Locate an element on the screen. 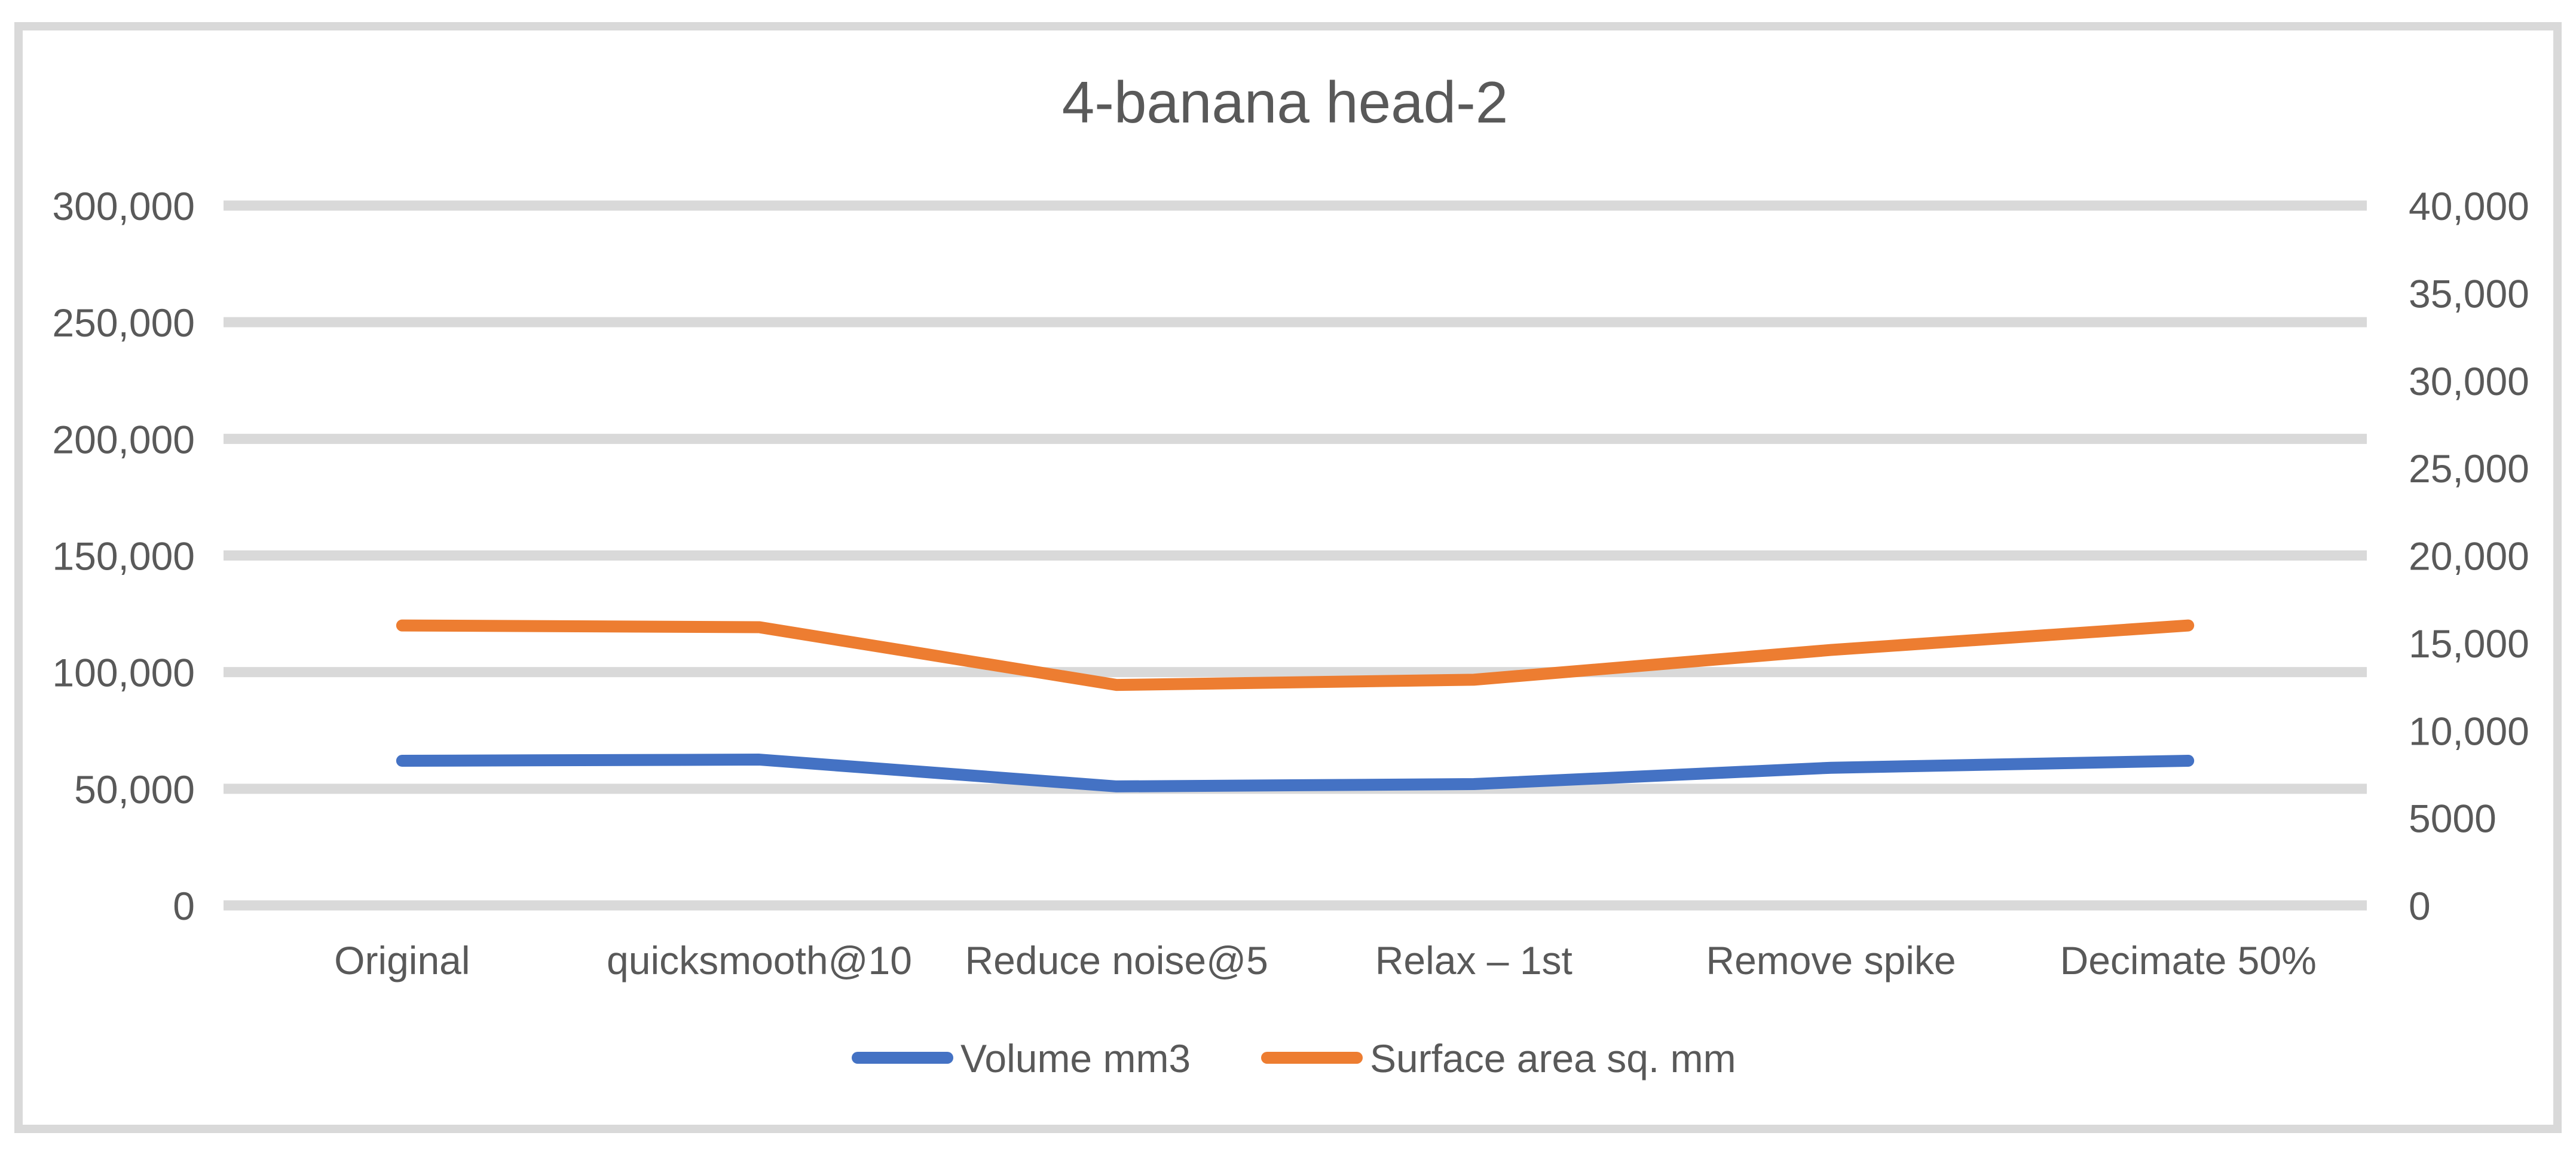  right-axis-tick-label: 15,000 is located at coordinates (2469, 644).